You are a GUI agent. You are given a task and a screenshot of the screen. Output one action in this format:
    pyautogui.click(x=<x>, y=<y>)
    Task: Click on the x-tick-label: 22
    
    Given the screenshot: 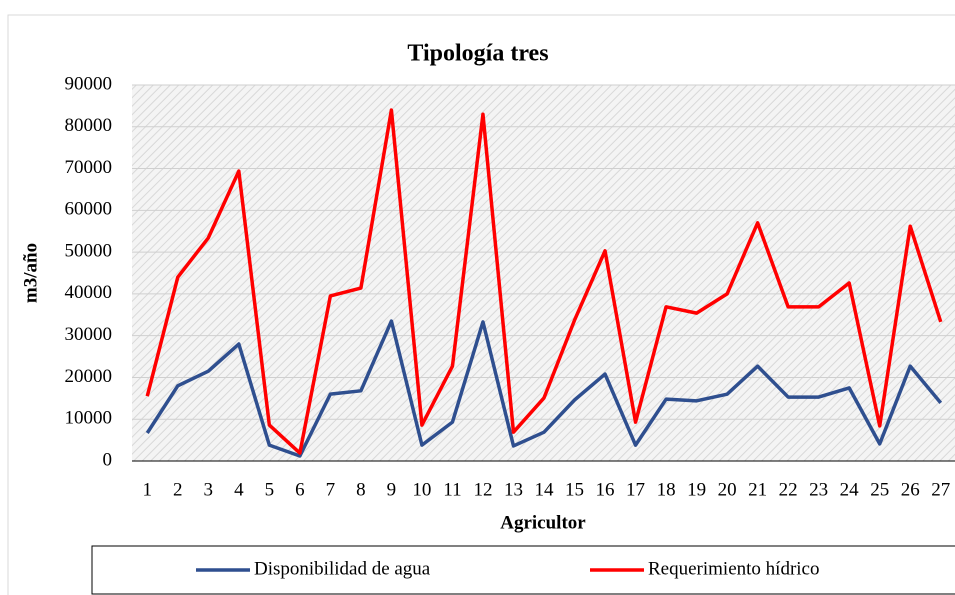 What is the action you would take?
    pyautogui.click(x=788, y=489)
    